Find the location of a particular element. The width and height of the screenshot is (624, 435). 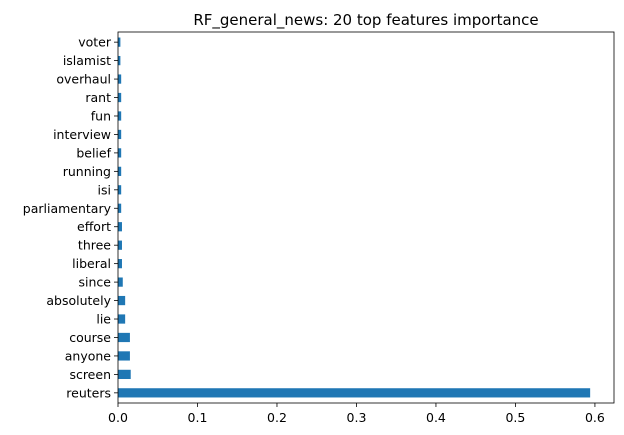

bar-effort is located at coordinates (120, 227).